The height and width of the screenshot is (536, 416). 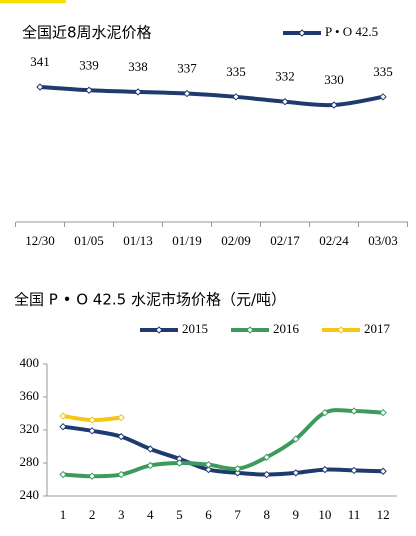 What do you see at coordinates (30, 494) in the screenshot?
I see `y-tick-label: 240` at bounding box center [30, 494].